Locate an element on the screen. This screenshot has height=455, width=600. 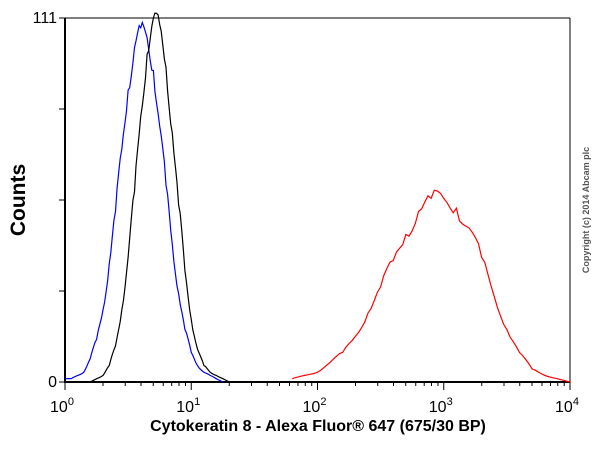
x-tick-label: 10⁴ is located at coordinates (567, 406).